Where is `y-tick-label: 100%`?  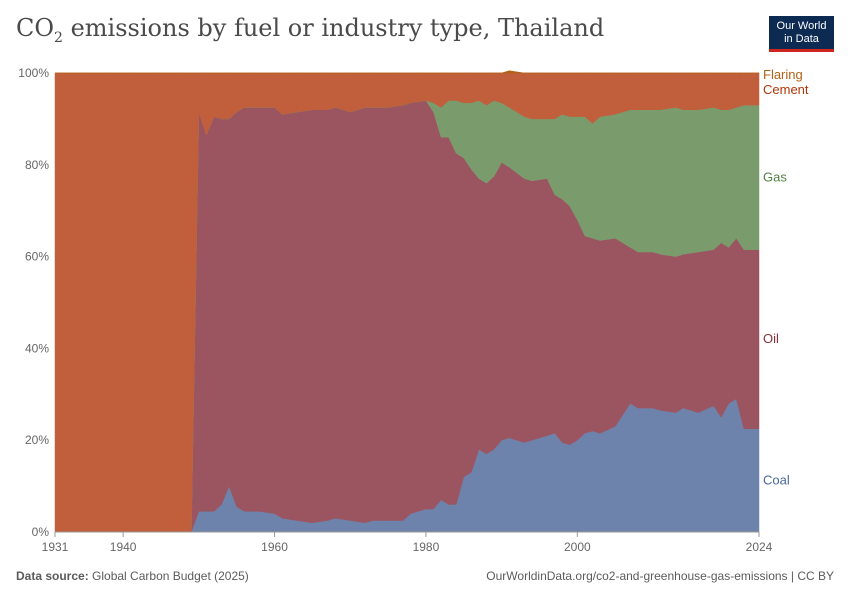
y-tick-label: 100% is located at coordinates (33, 73).